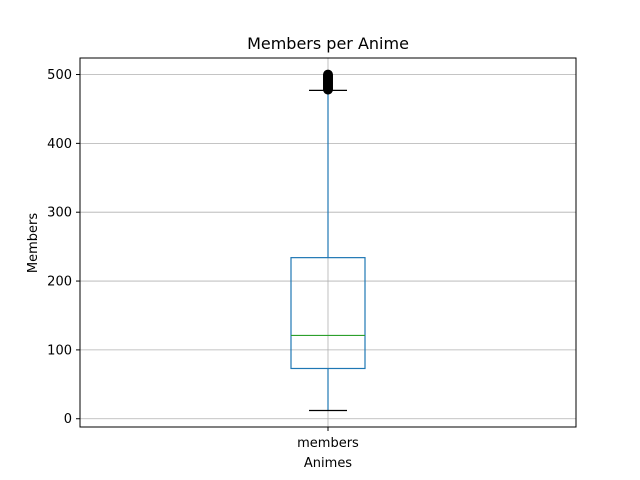 The image size is (640, 480). Describe the element at coordinates (59, 350) in the screenshot. I see `y-tick-label: 100` at that location.